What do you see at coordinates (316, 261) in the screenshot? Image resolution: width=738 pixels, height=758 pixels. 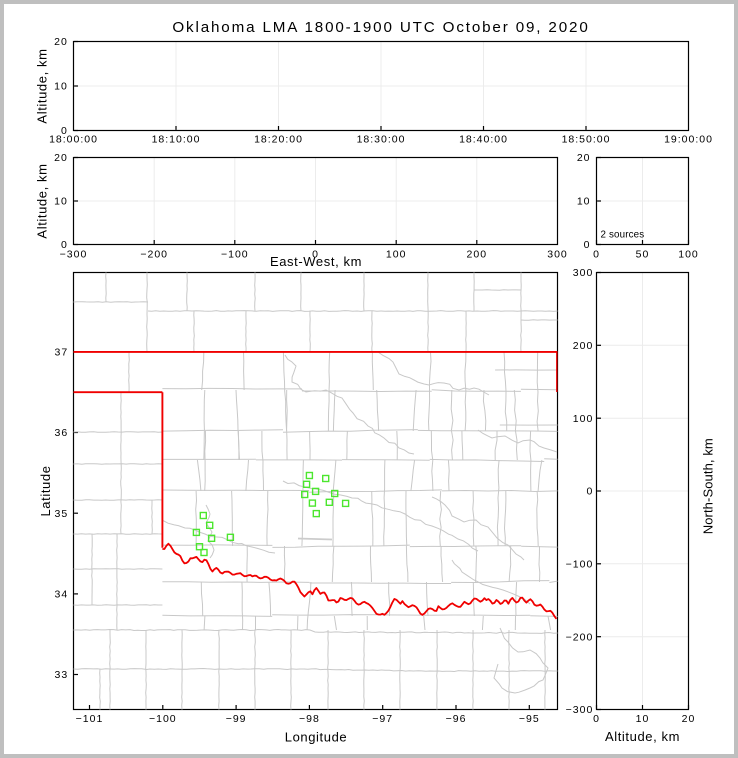 I see `svg-text: East-West, km` at bounding box center [316, 261].